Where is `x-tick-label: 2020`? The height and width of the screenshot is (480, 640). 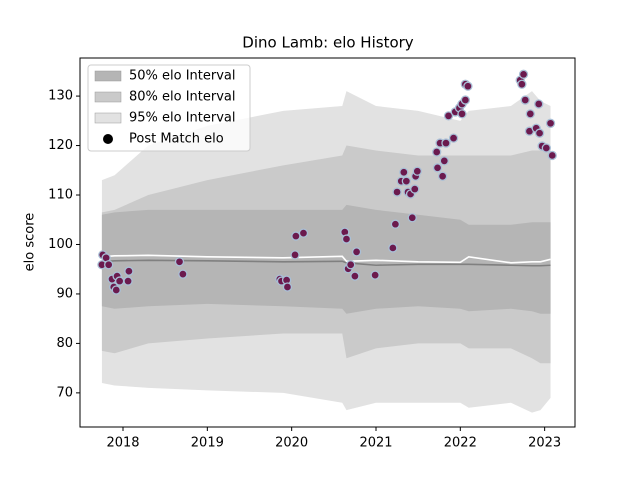
x-tick-label: 2020 is located at coordinates (291, 443).